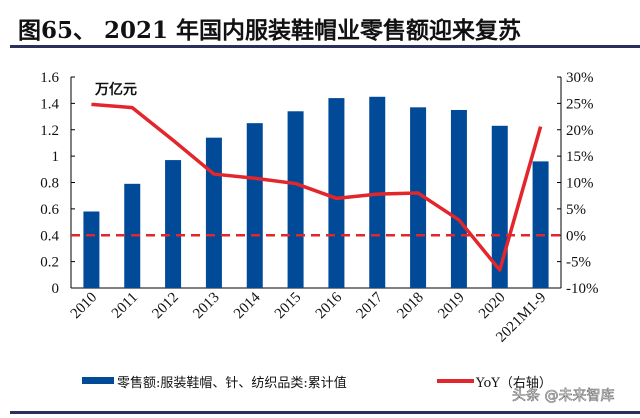 The height and width of the screenshot is (418, 640). I want to click on title-divider, so click(325, 46).